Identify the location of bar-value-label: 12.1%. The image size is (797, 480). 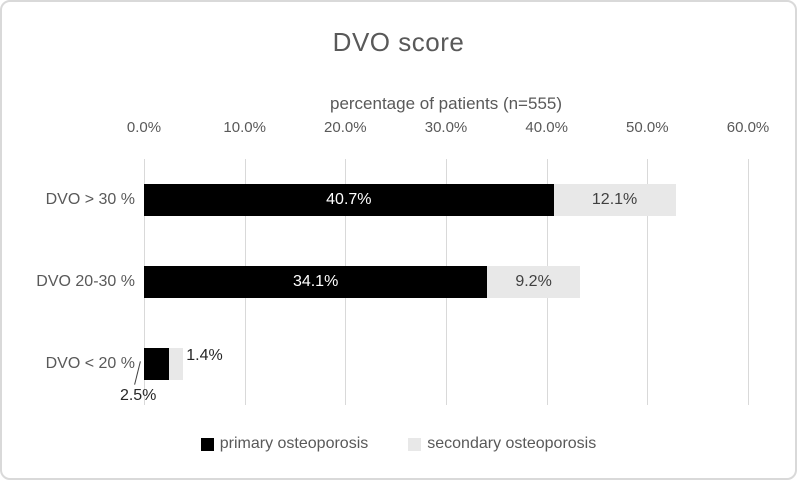
(614, 199).